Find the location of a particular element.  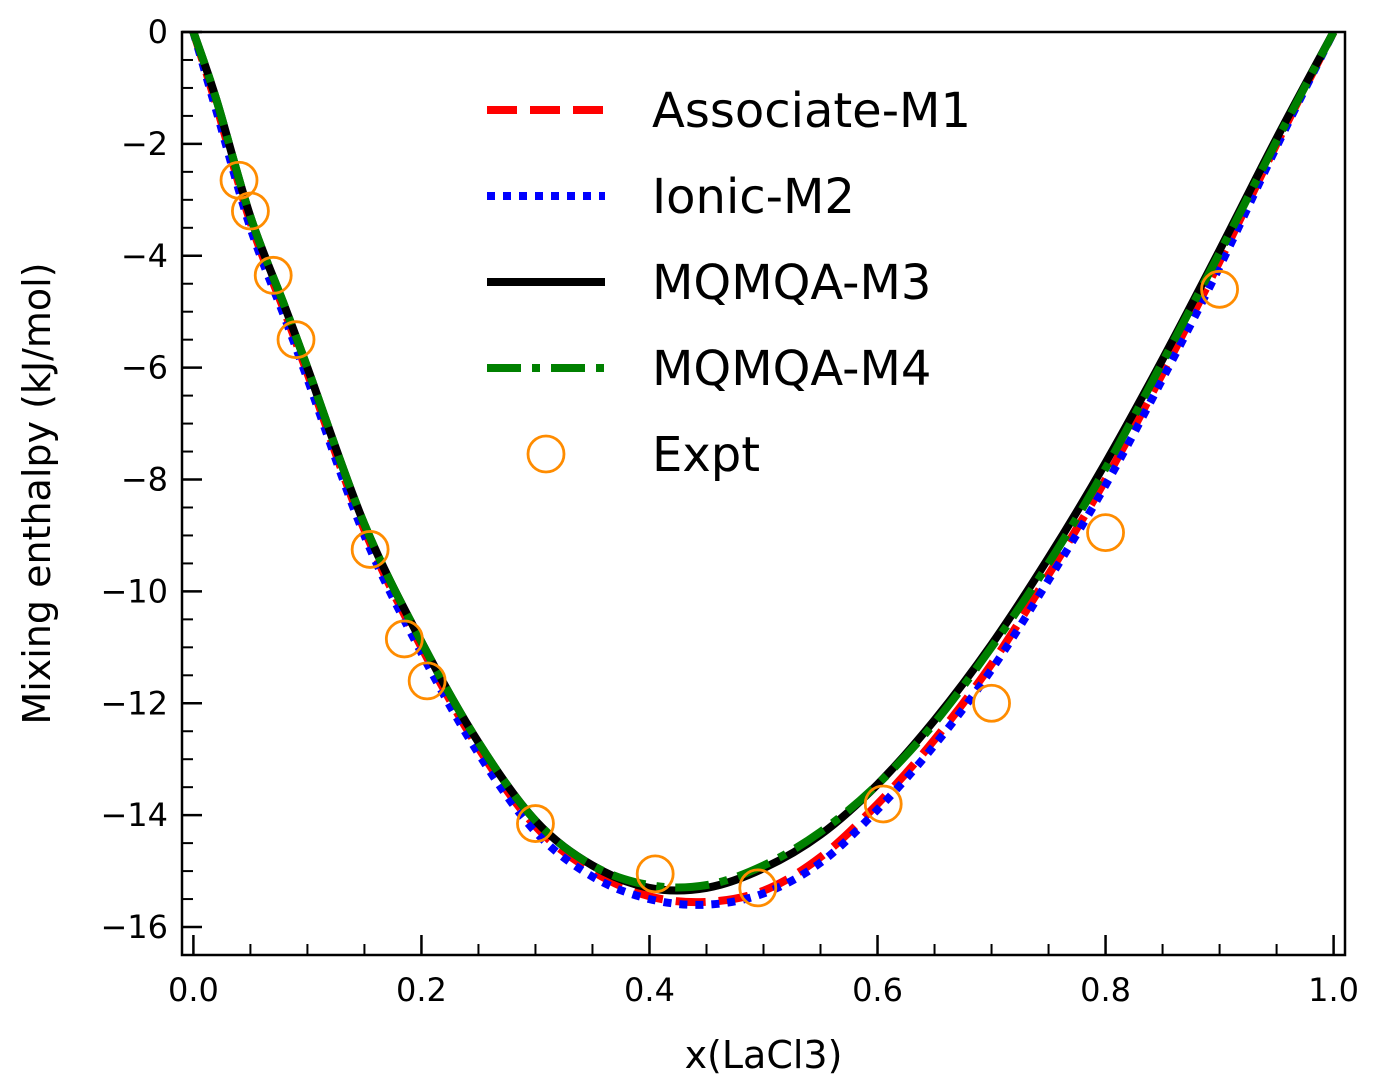

y-tick-label: −2 is located at coordinates (144, 144).